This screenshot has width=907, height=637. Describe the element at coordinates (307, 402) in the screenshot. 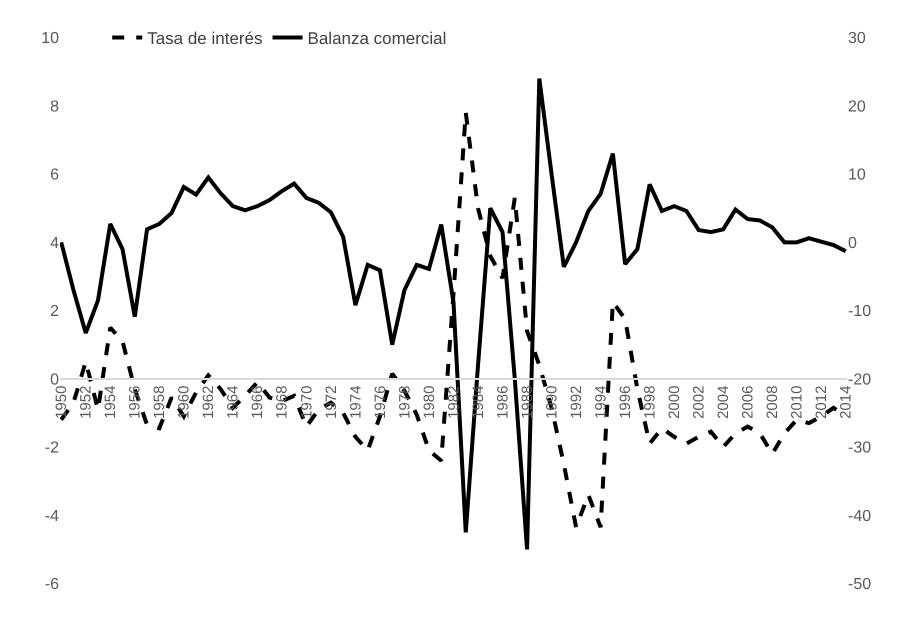

I see `x-tick-label: 1970` at that location.